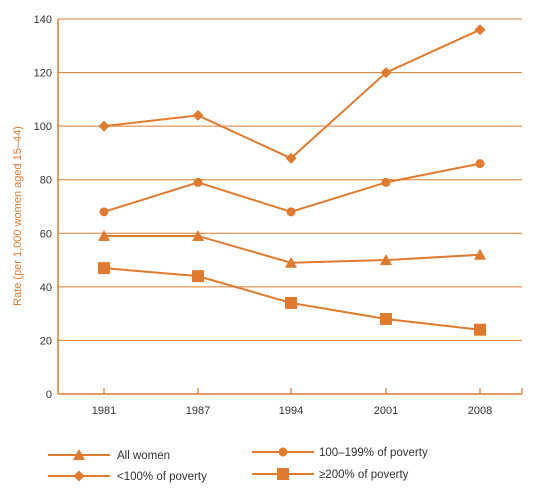 The image size is (559, 498). What do you see at coordinates (291, 411) in the screenshot?
I see `x-tick-label: 1994` at bounding box center [291, 411].